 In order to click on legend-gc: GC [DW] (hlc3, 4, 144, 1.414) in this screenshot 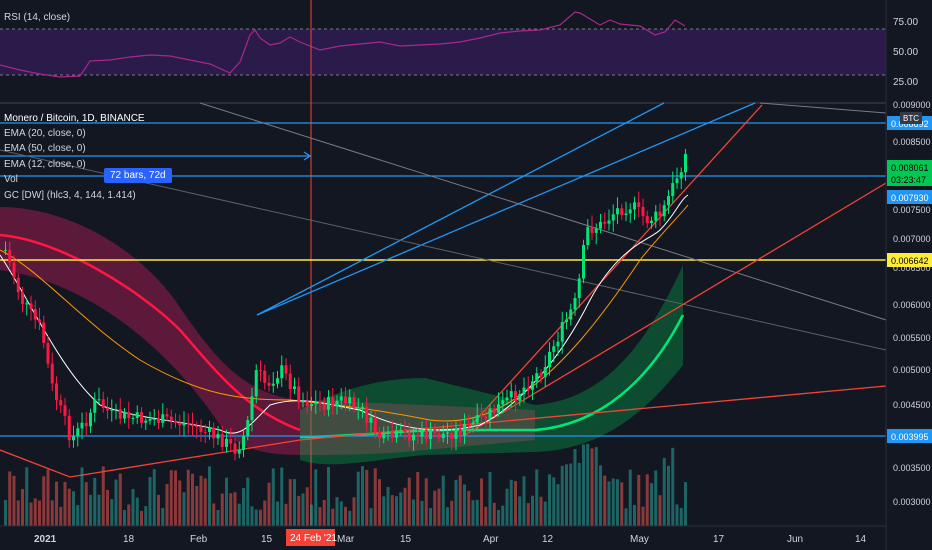, I will do `click(70, 195)`.